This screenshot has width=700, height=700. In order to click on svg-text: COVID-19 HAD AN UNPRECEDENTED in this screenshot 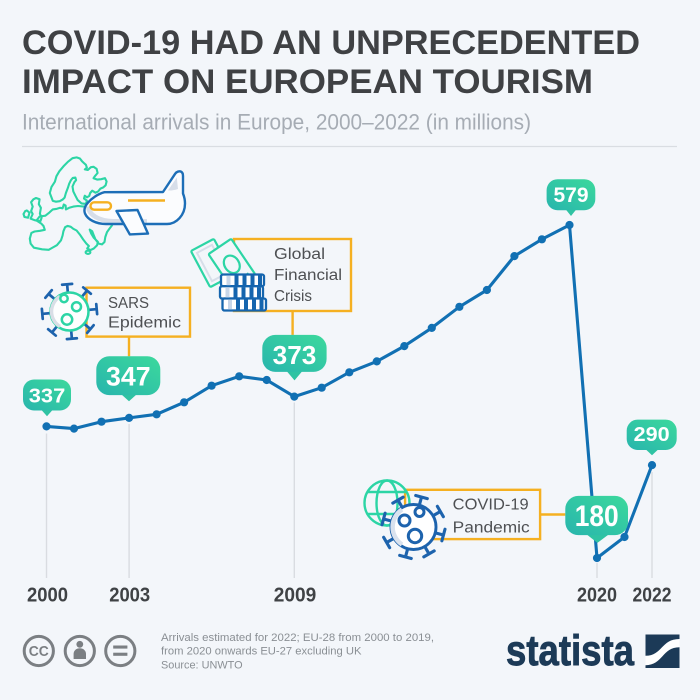, I will do `click(331, 43)`.